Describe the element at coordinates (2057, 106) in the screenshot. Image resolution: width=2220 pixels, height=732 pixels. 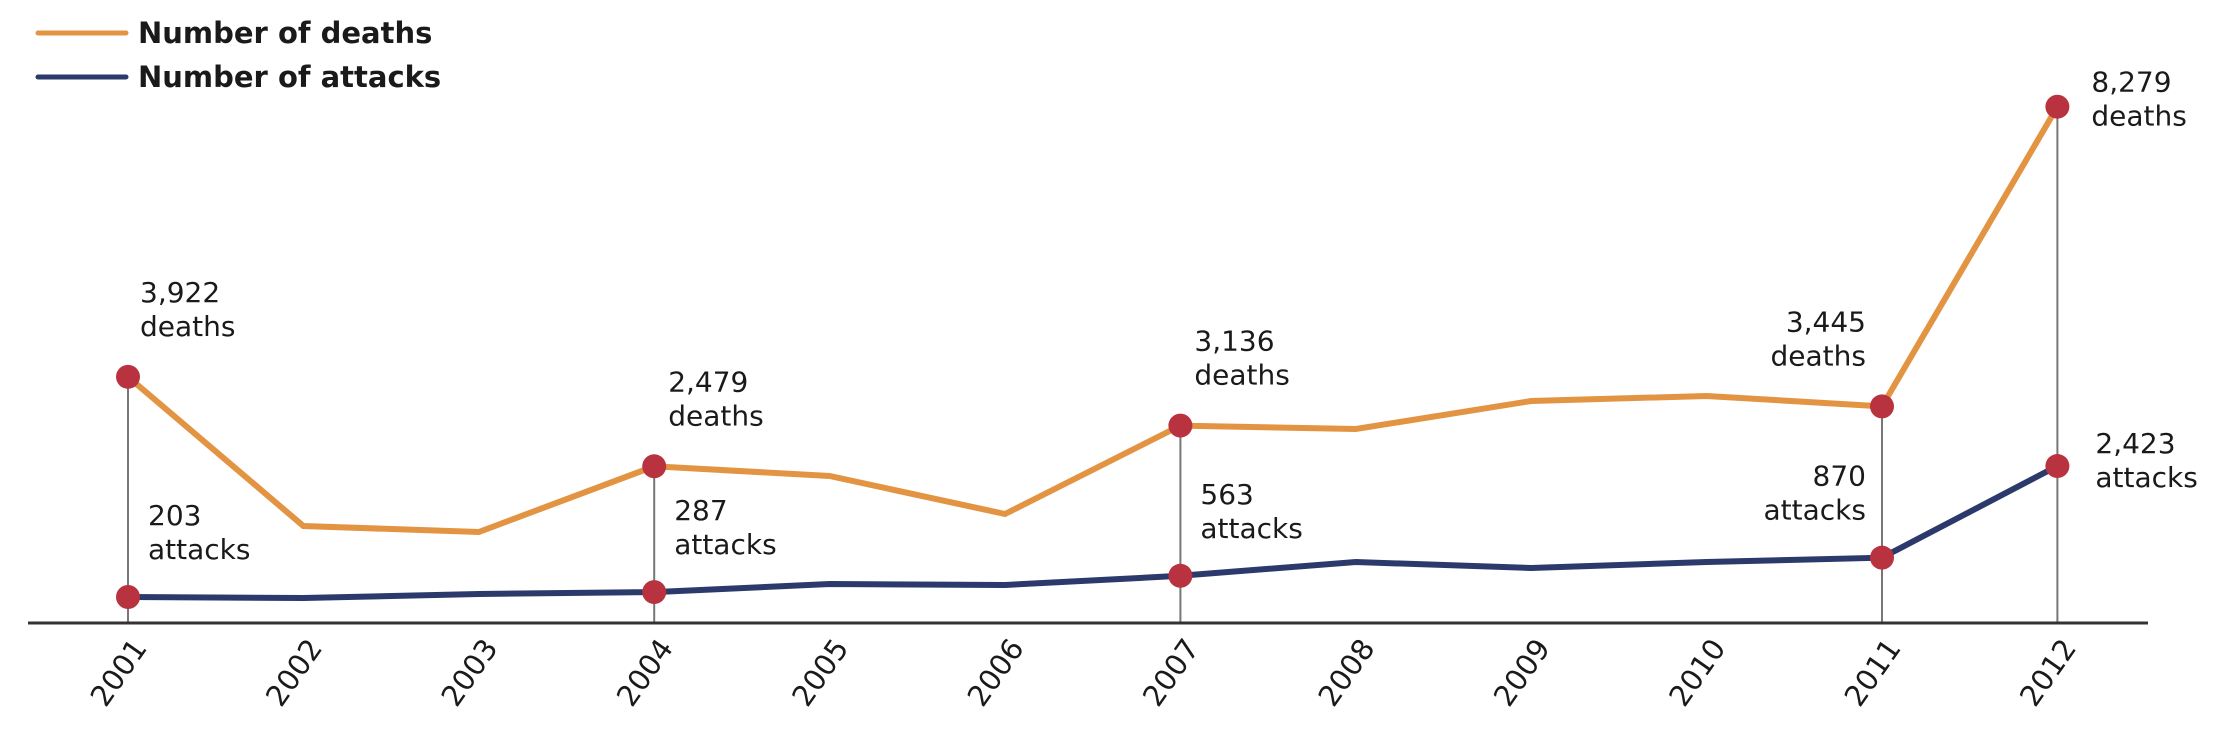
I see `marker-deaths-2012` at that location.